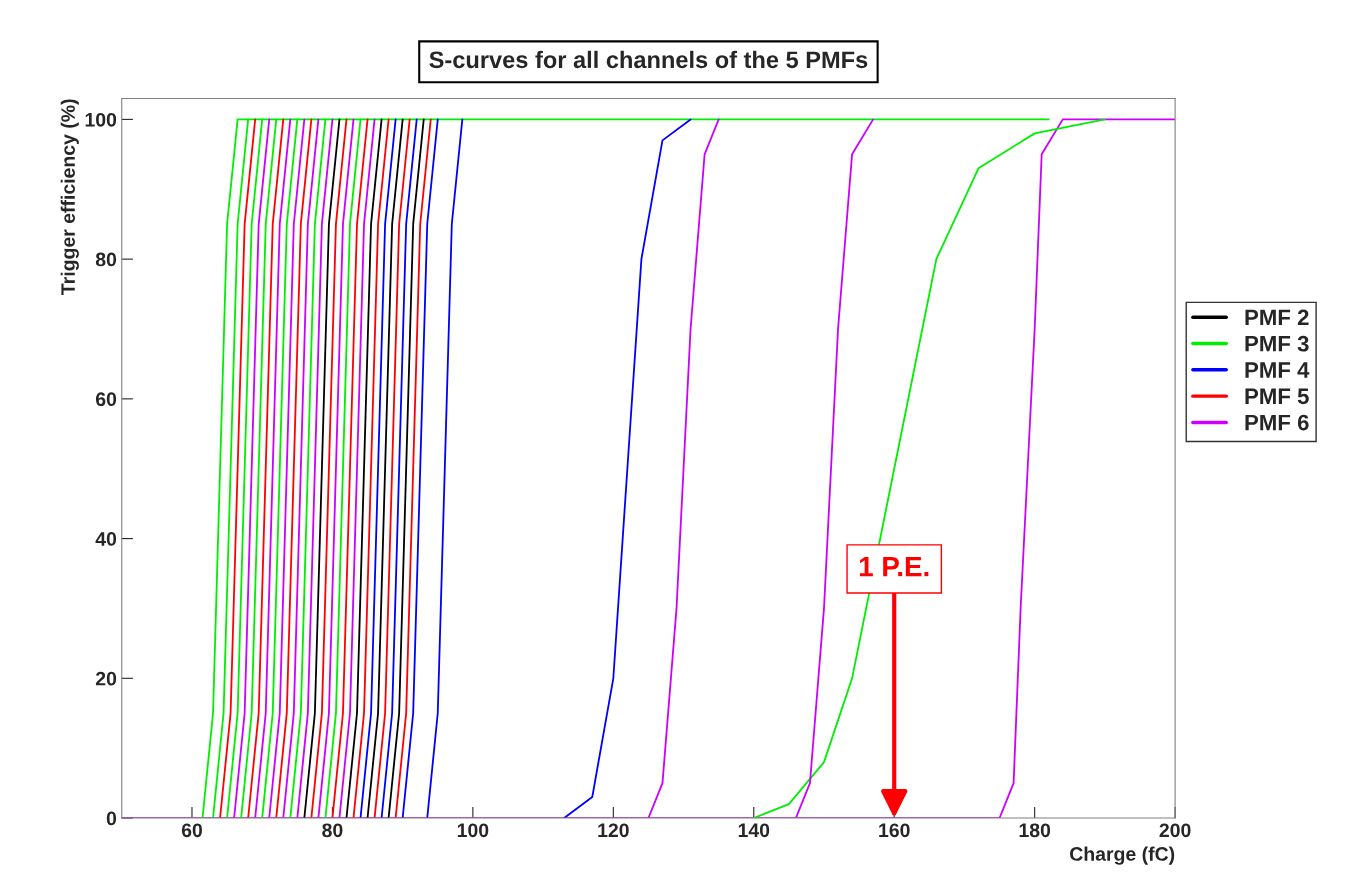 The image size is (1368, 895). Describe the element at coordinates (894, 567) in the screenshot. I see `annotation: 1 P.E.` at that location.